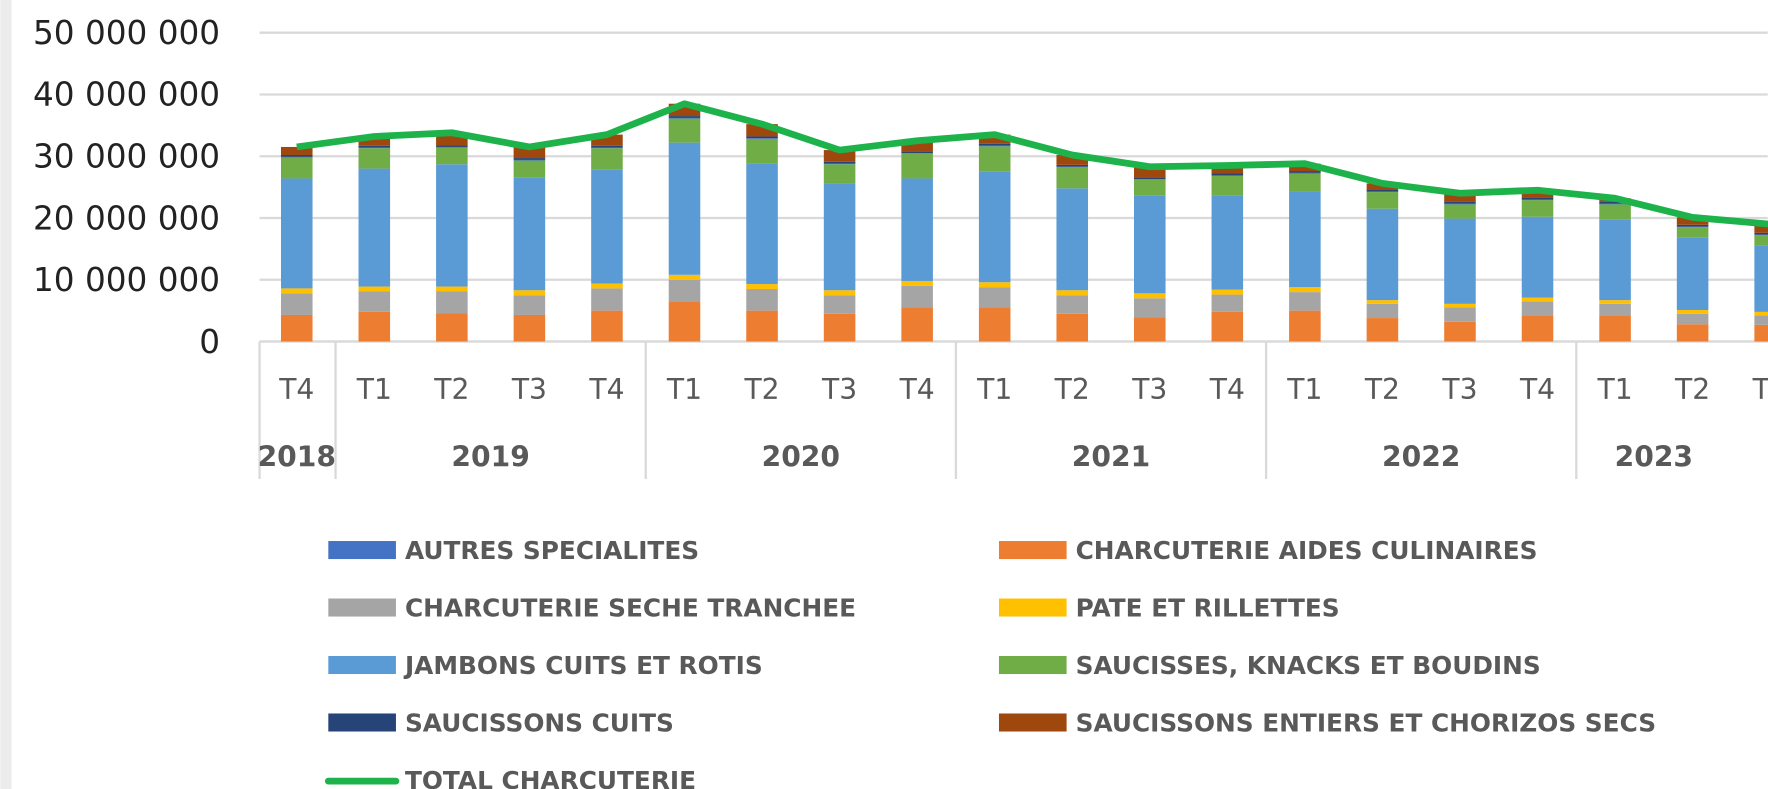  I want to click on x-group-label: 2022, so click(1421, 457).